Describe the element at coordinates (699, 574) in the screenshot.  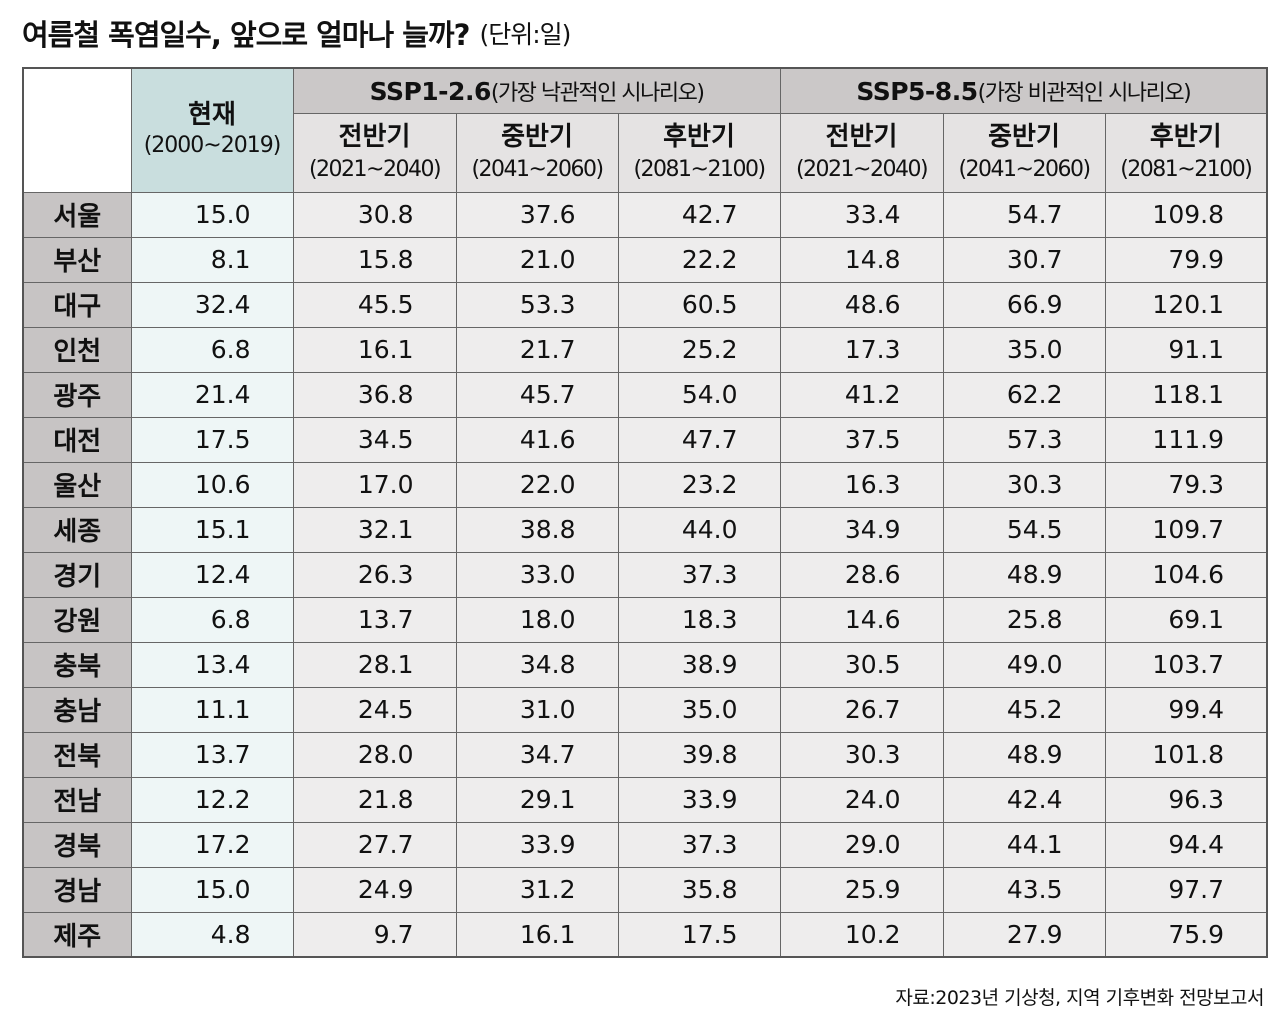
I see `projection-value-cell: 37.3` at that location.